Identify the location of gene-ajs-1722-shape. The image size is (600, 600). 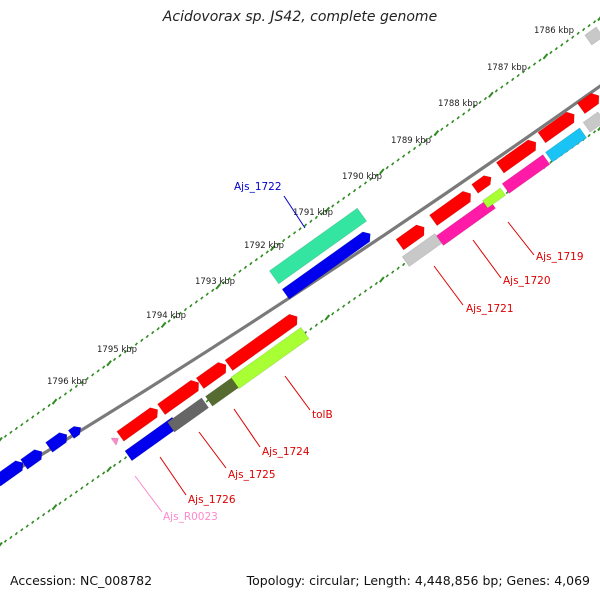
(326, 265).